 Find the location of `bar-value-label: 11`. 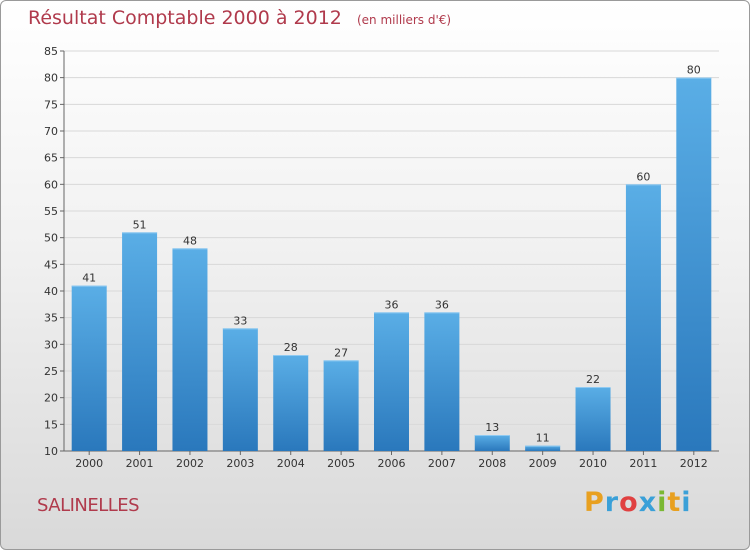

bar-value-label: 11 is located at coordinates (543, 438).